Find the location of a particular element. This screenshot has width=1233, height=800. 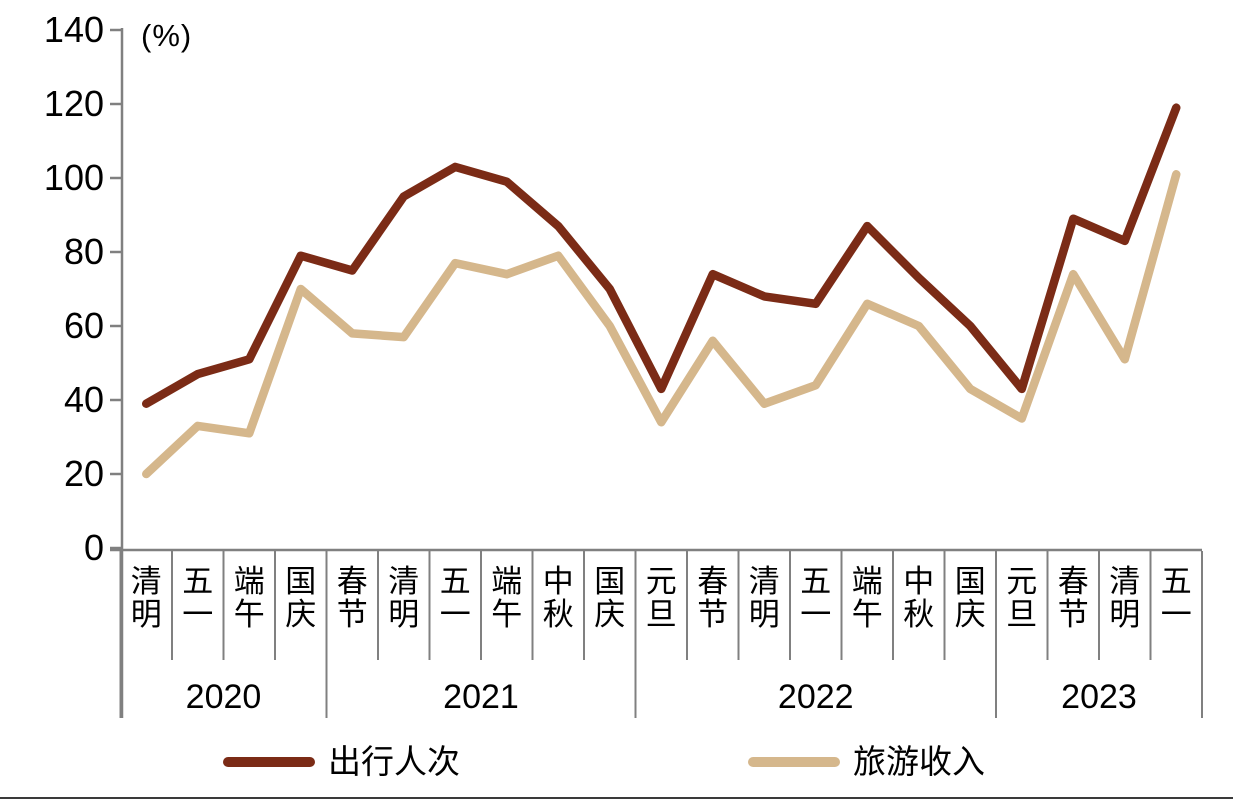

year-label: 2022 is located at coordinates (816, 697).